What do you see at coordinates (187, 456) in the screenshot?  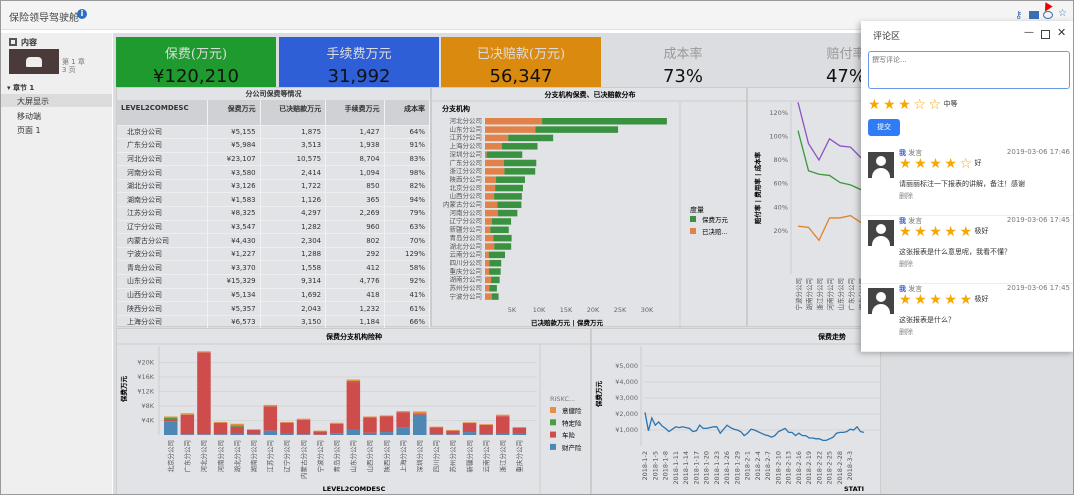 I see `x-tick: 广东分公司` at bounding box center [187, 456].